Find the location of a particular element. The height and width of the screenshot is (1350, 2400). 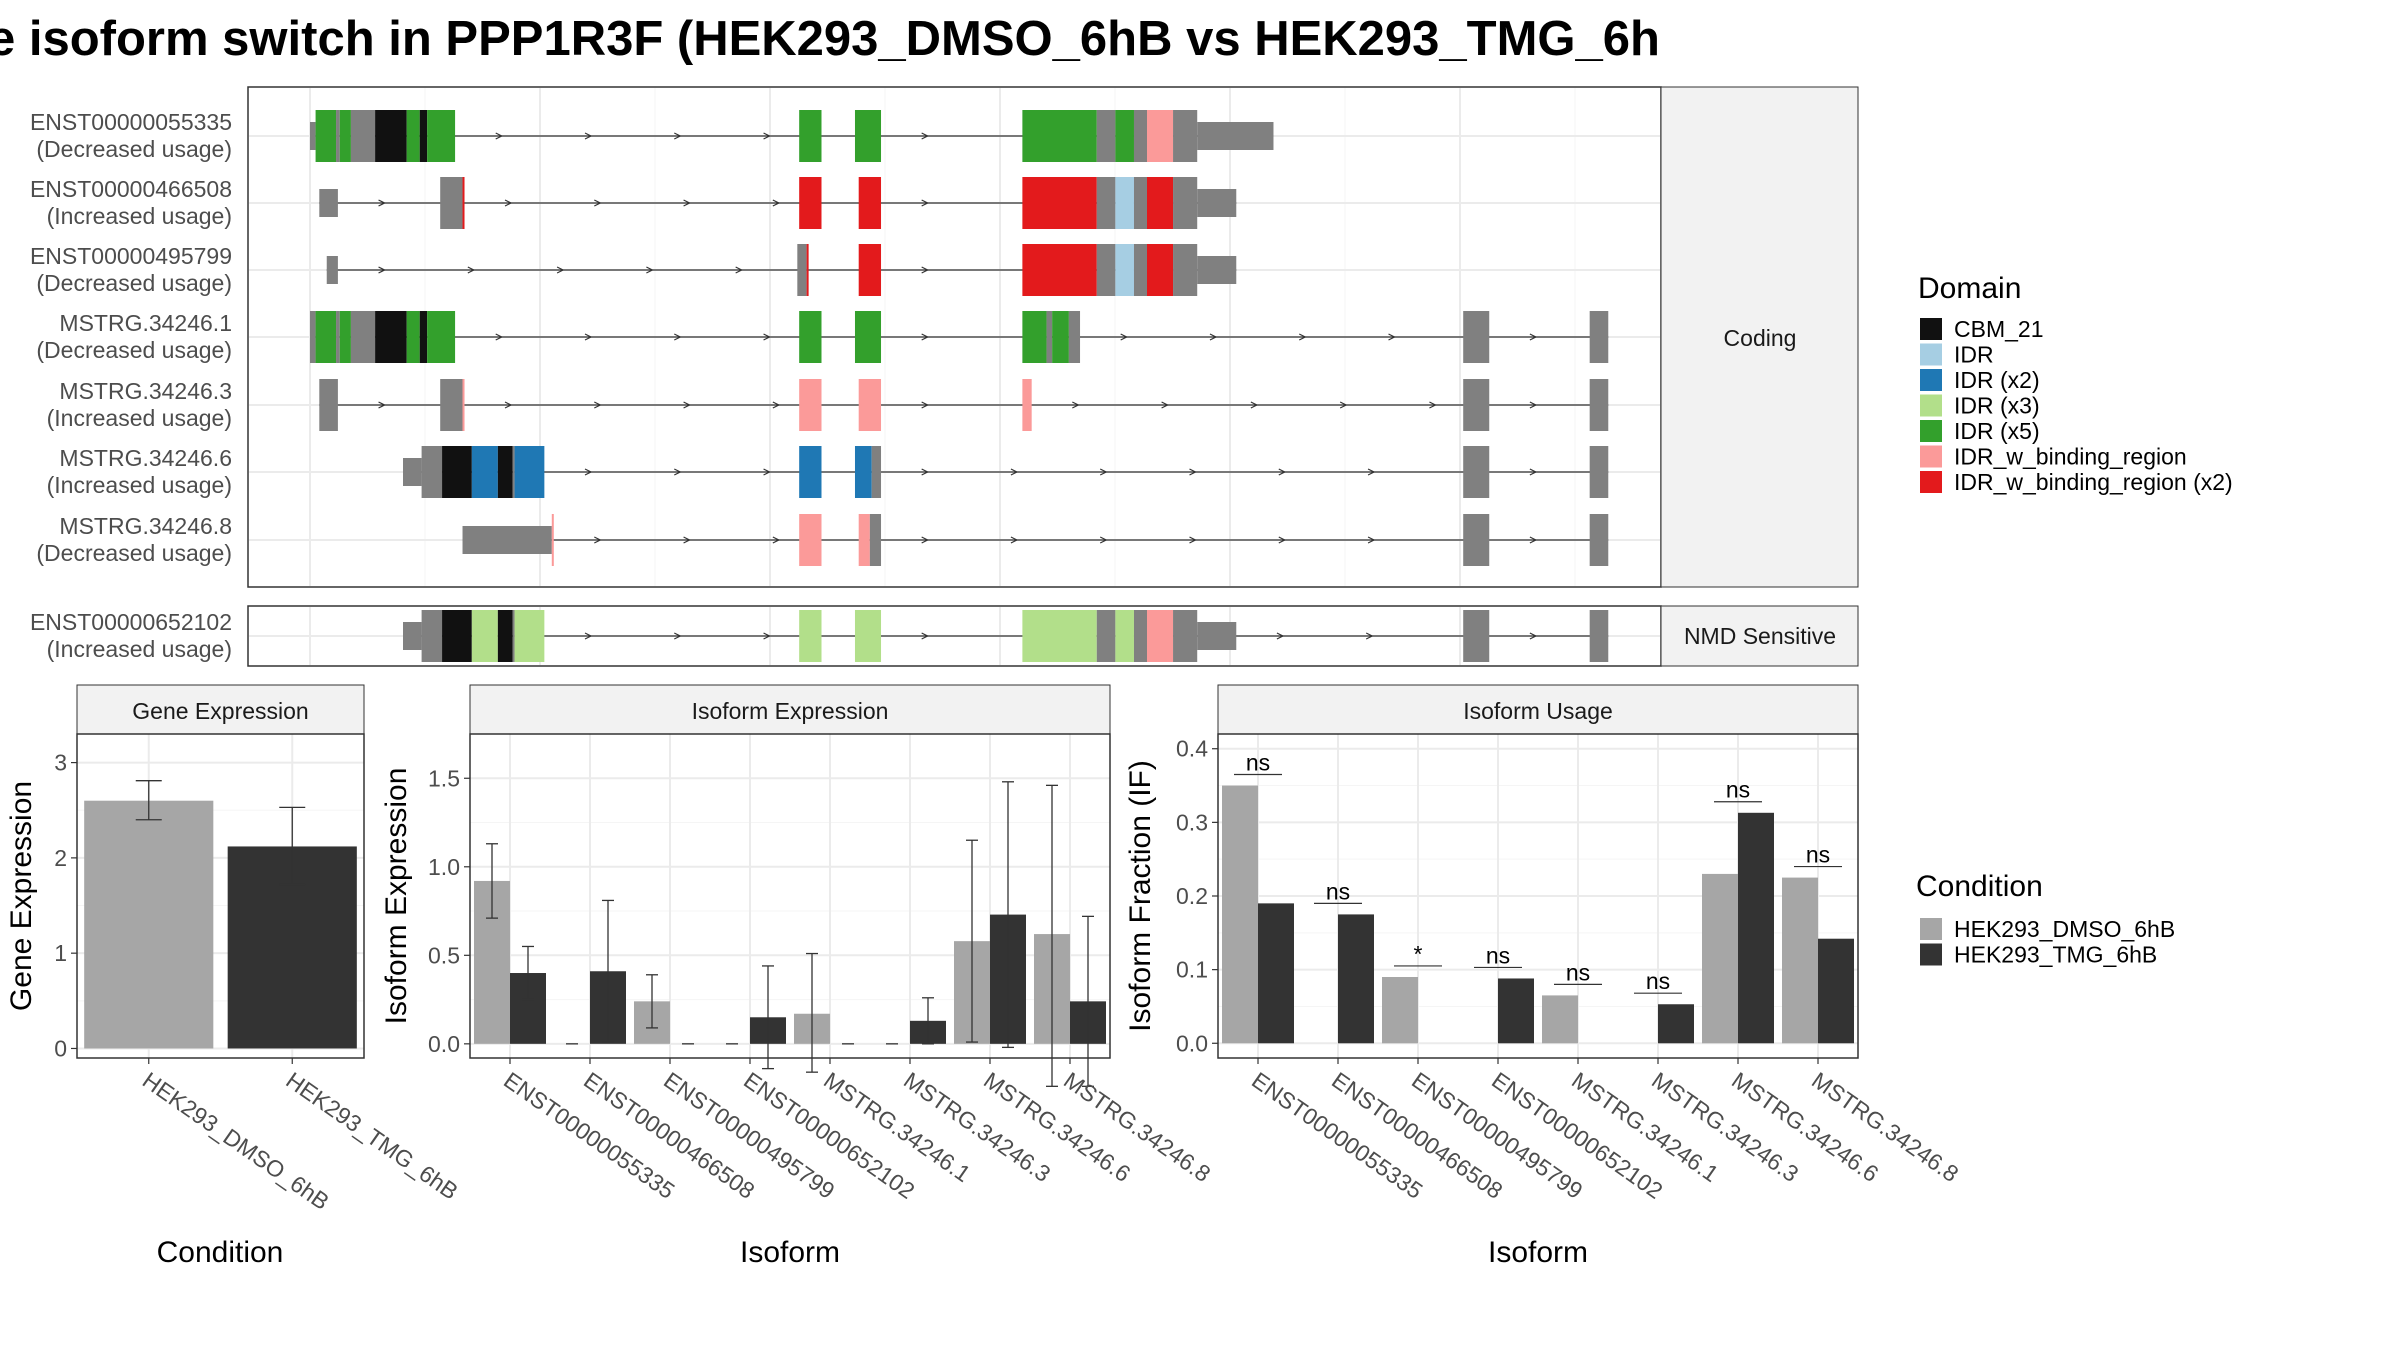

y-tick-label: 0.0 is located at coordinates (444, 1044).